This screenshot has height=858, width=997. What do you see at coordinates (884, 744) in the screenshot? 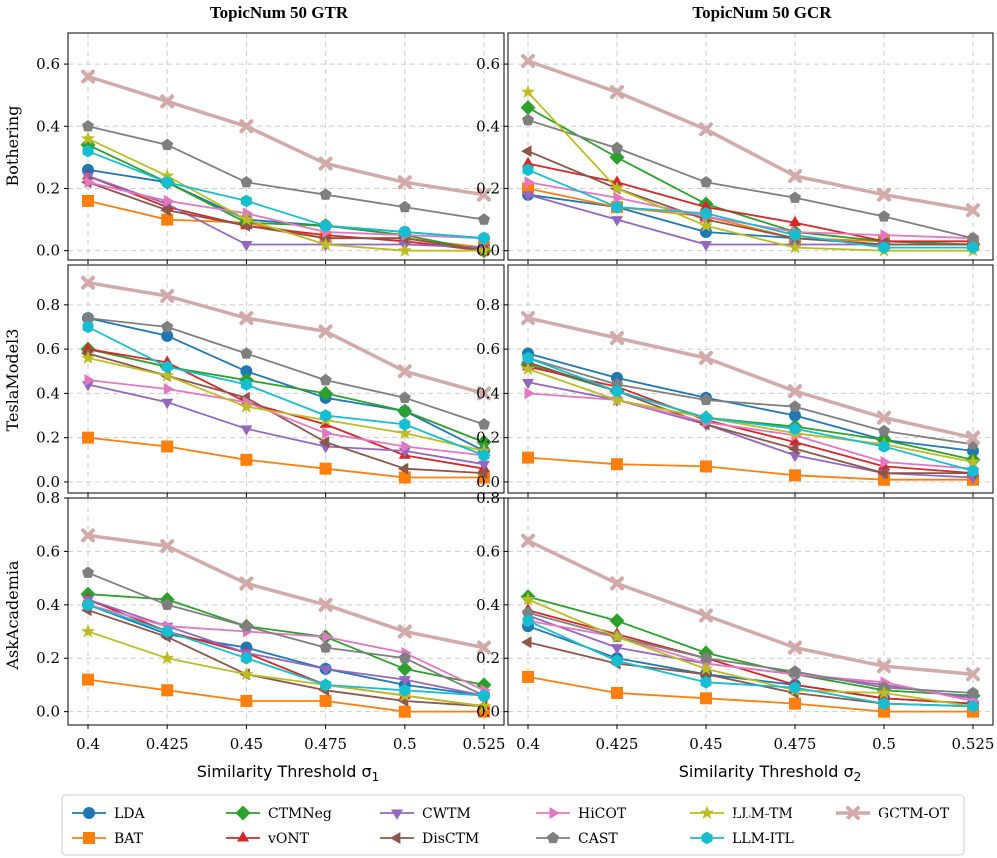
I see `x-tick-label: 0.5` at bounding box center [884, 744].